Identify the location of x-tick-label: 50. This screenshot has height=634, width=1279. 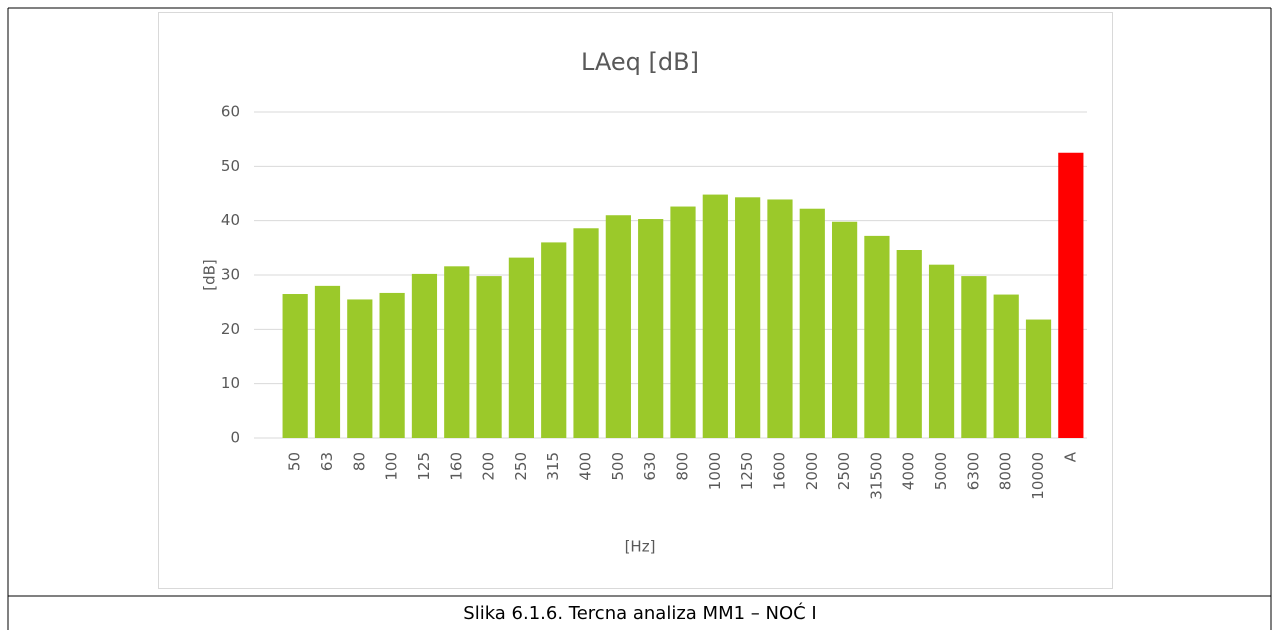
(295, 461).